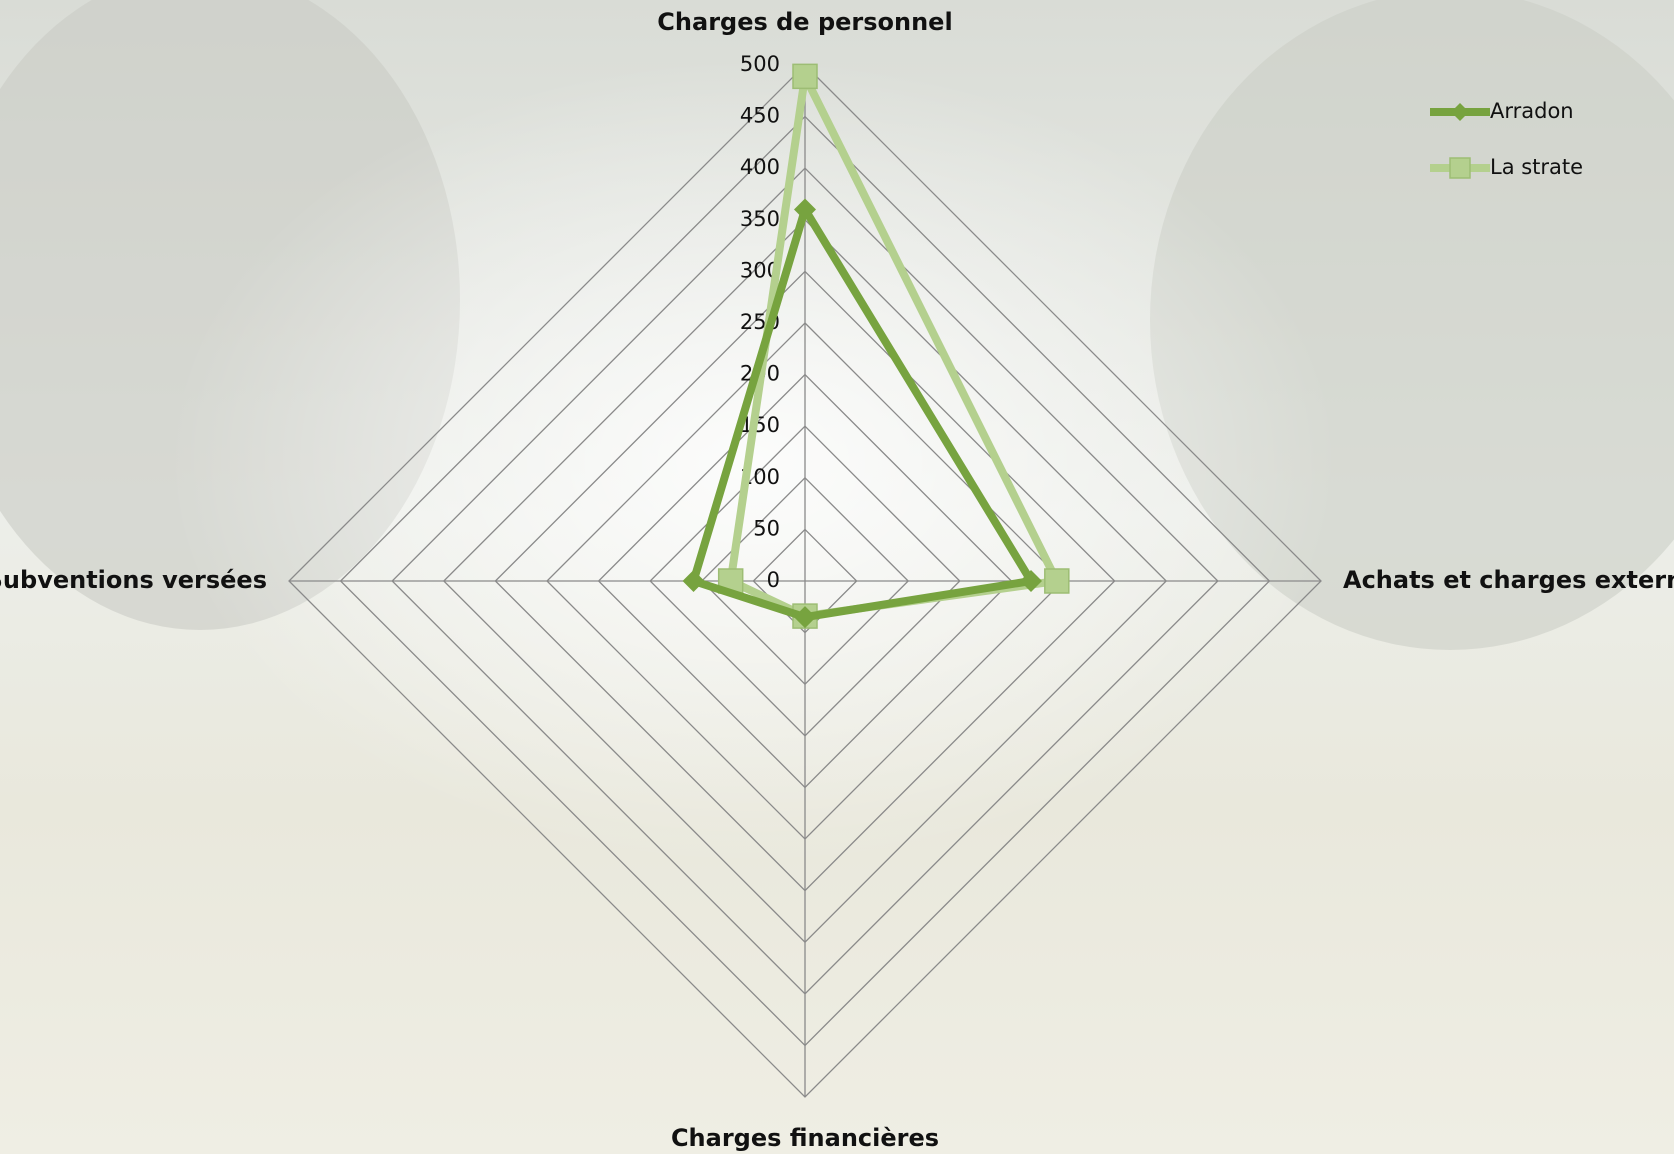 This screenshot has width=1674, height=1154. I want to click on r-tick-label: 350, so click(760, 219).